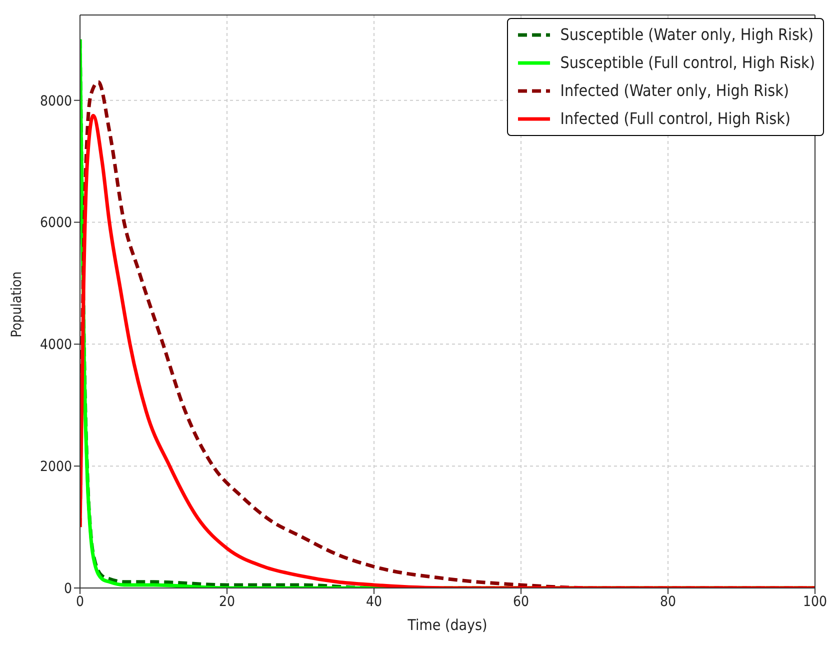  I want to click on y-axis-title: Population, so click(16, 304).